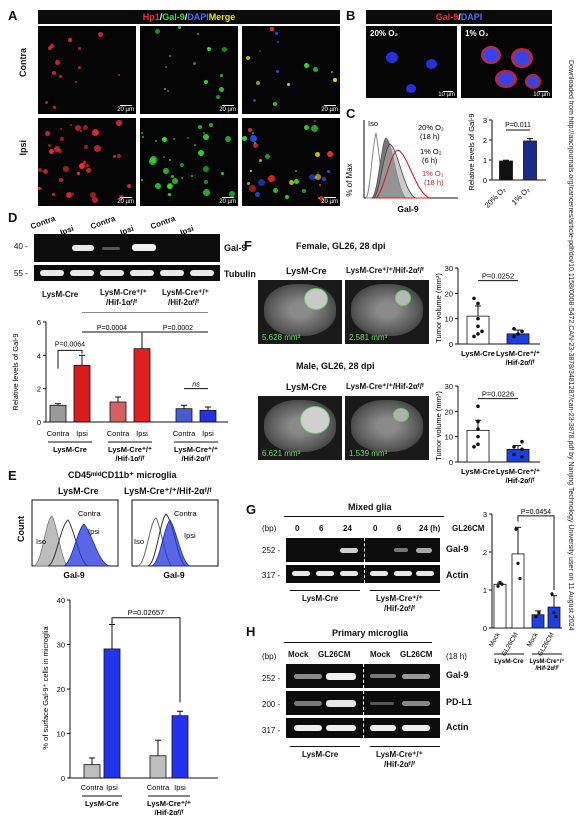  What do you see at coordinates (329, 202) in the screenshot?
I see `scalebar-label: 20 µm` at bounding box center [329, 202].